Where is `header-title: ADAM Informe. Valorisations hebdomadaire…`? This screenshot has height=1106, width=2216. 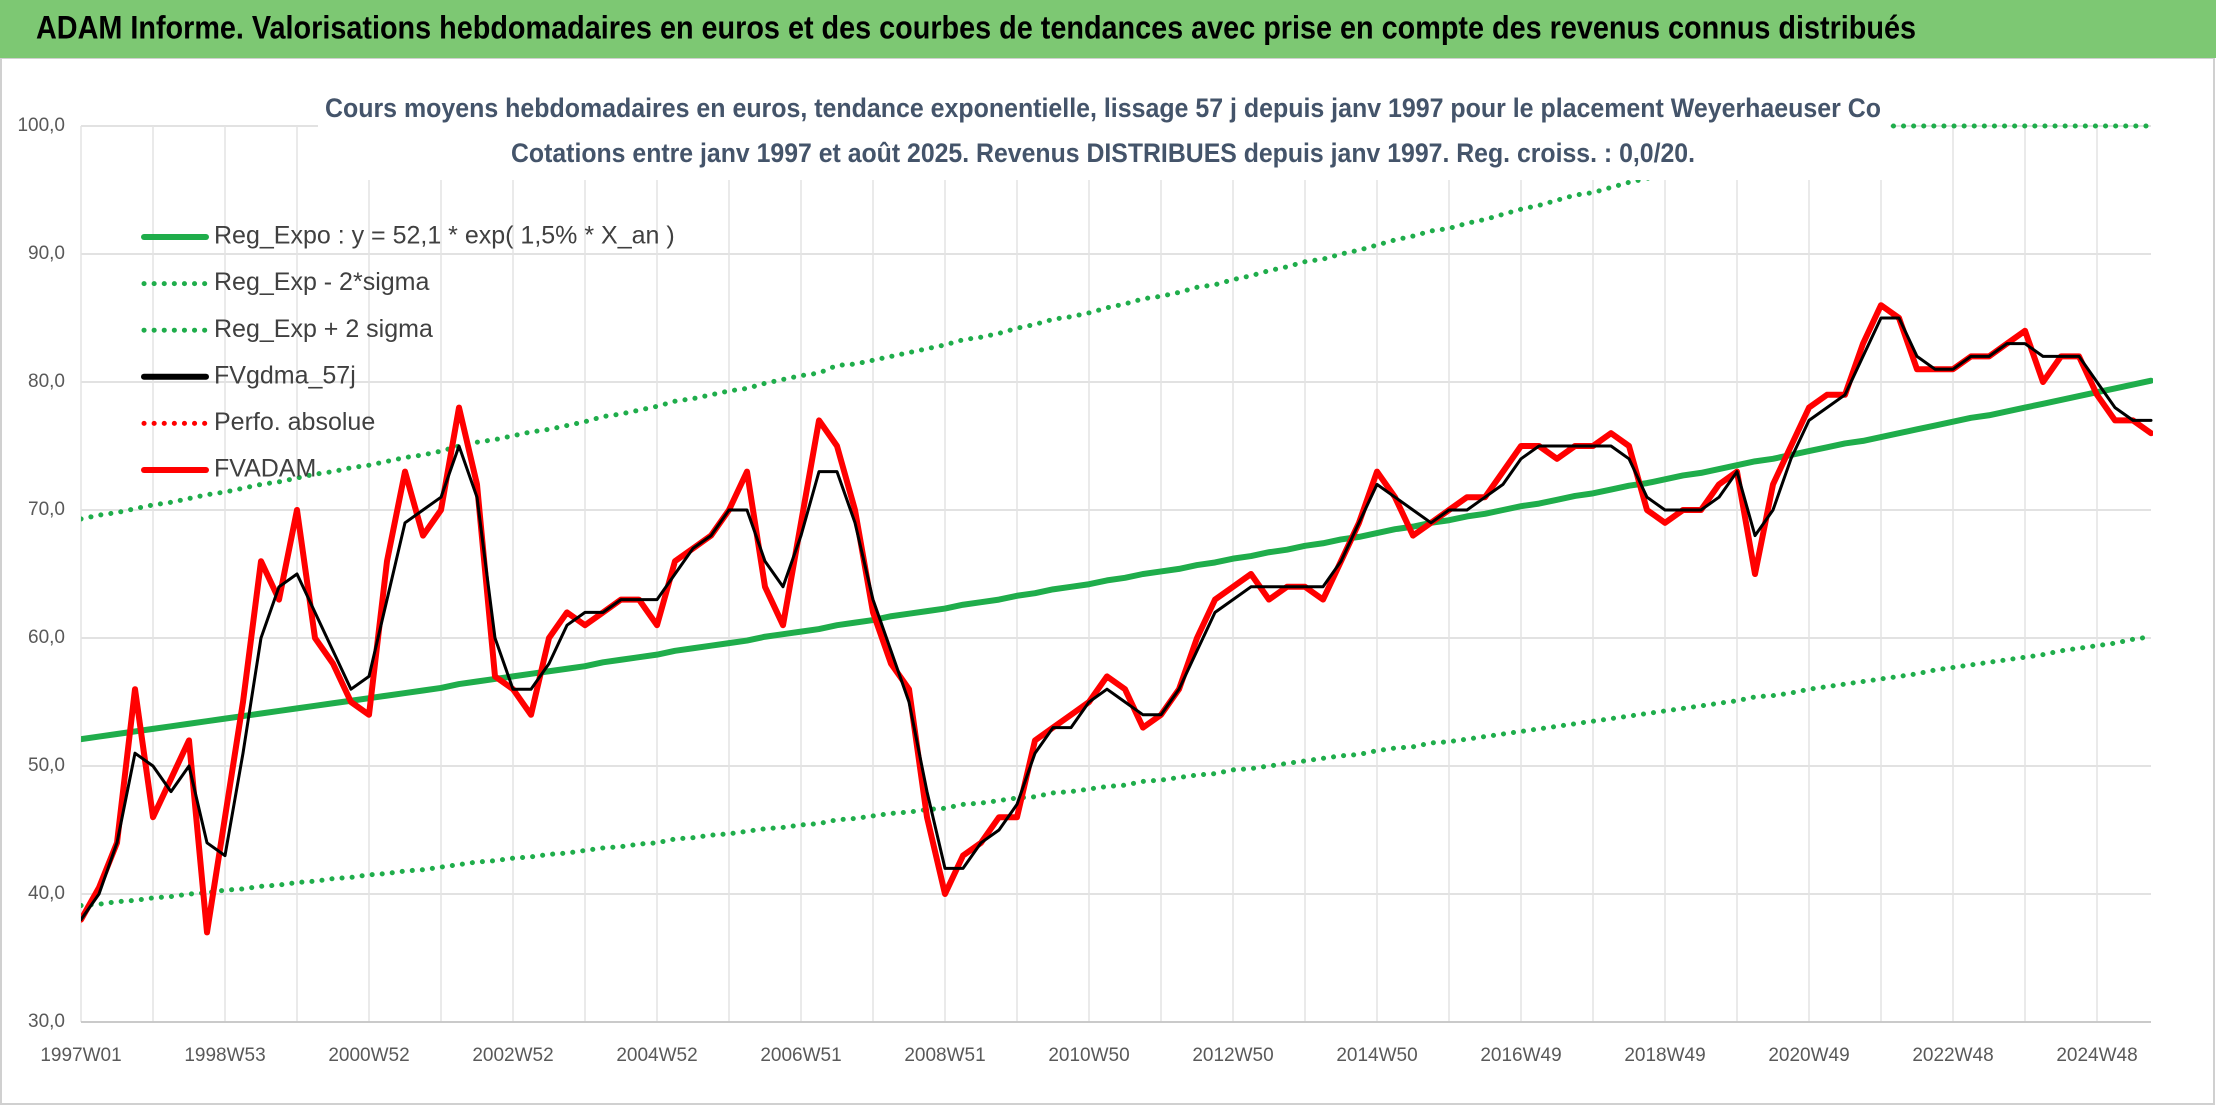 header-title: ADAM Informe. Valorisations hebdomadaire… is located at coordinates (976, 27).